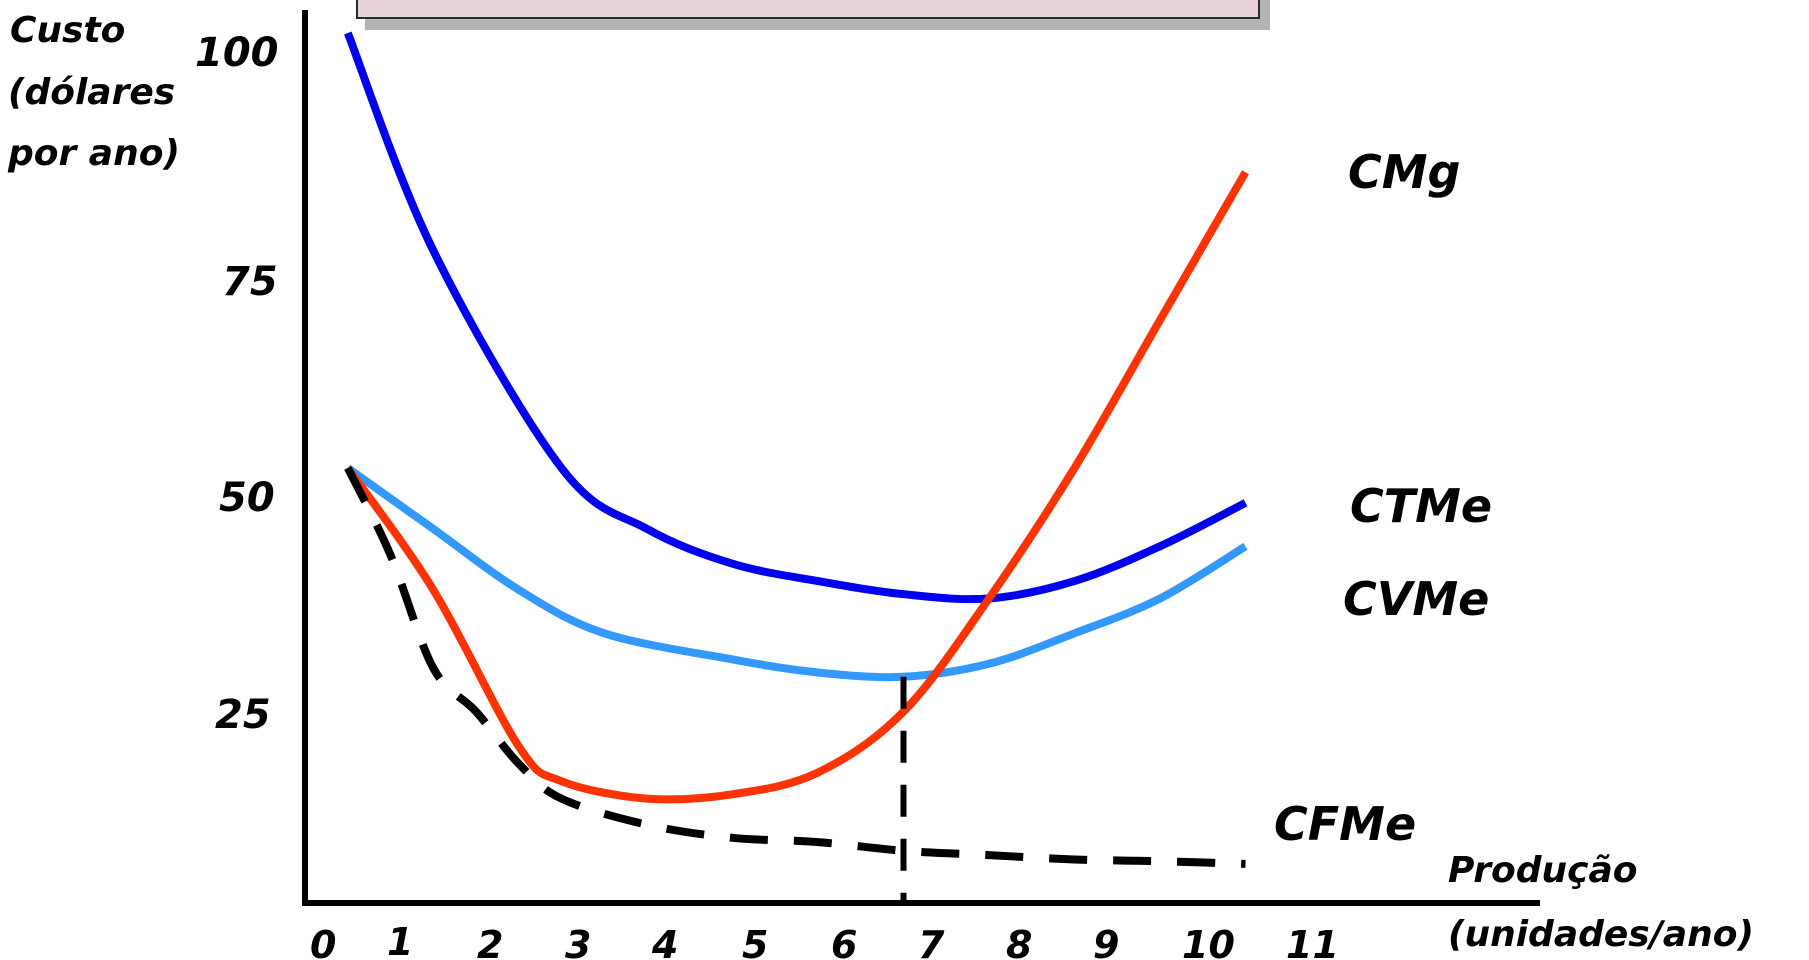 Image resolution: width=1809 pixels, height=960 pixels. What do you see at coordinates (237, 384) in the screenshot?
I see `y-ticks: 25 50 75 100` at bounding box center [237, 384].